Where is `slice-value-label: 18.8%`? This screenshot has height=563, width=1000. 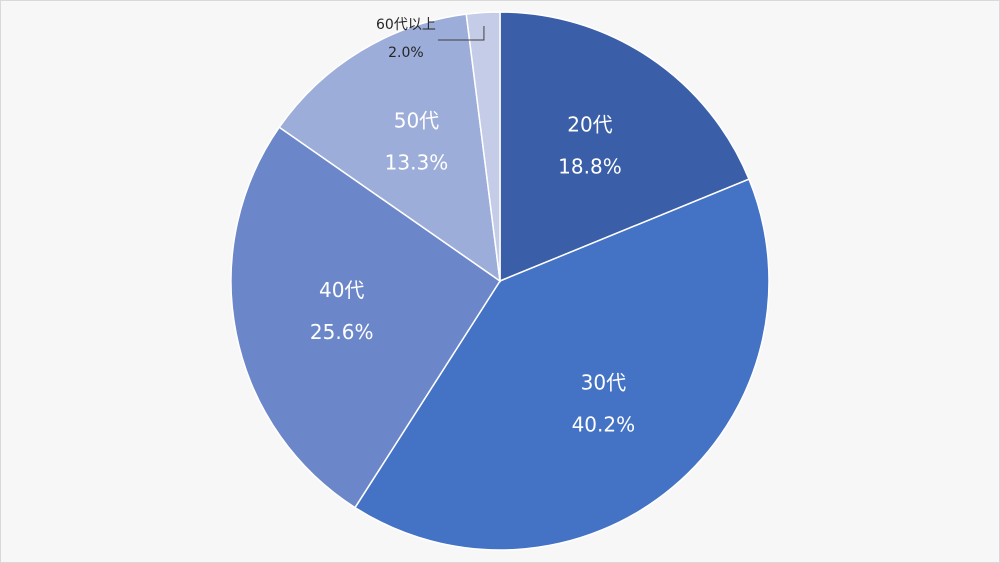
slice-value-label: 18.8% is located at coordinates (590, 166).